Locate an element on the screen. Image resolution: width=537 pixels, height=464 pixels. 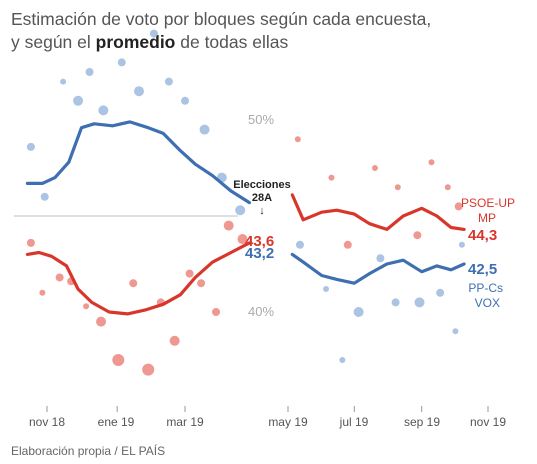
x-tick-jul19: jul 19 is located at coordinates (354, 422).